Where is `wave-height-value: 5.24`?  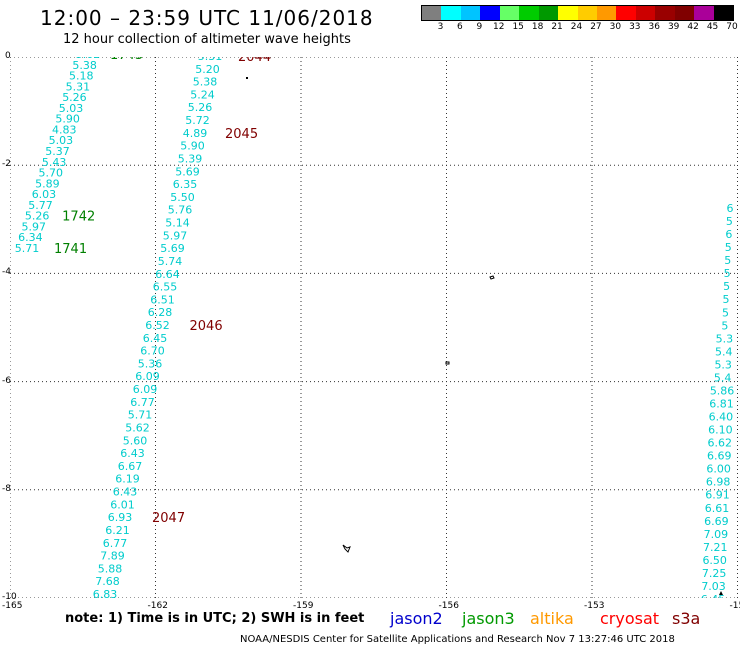 wave-height-value: 5.24 is located at coordinates (202, 94).